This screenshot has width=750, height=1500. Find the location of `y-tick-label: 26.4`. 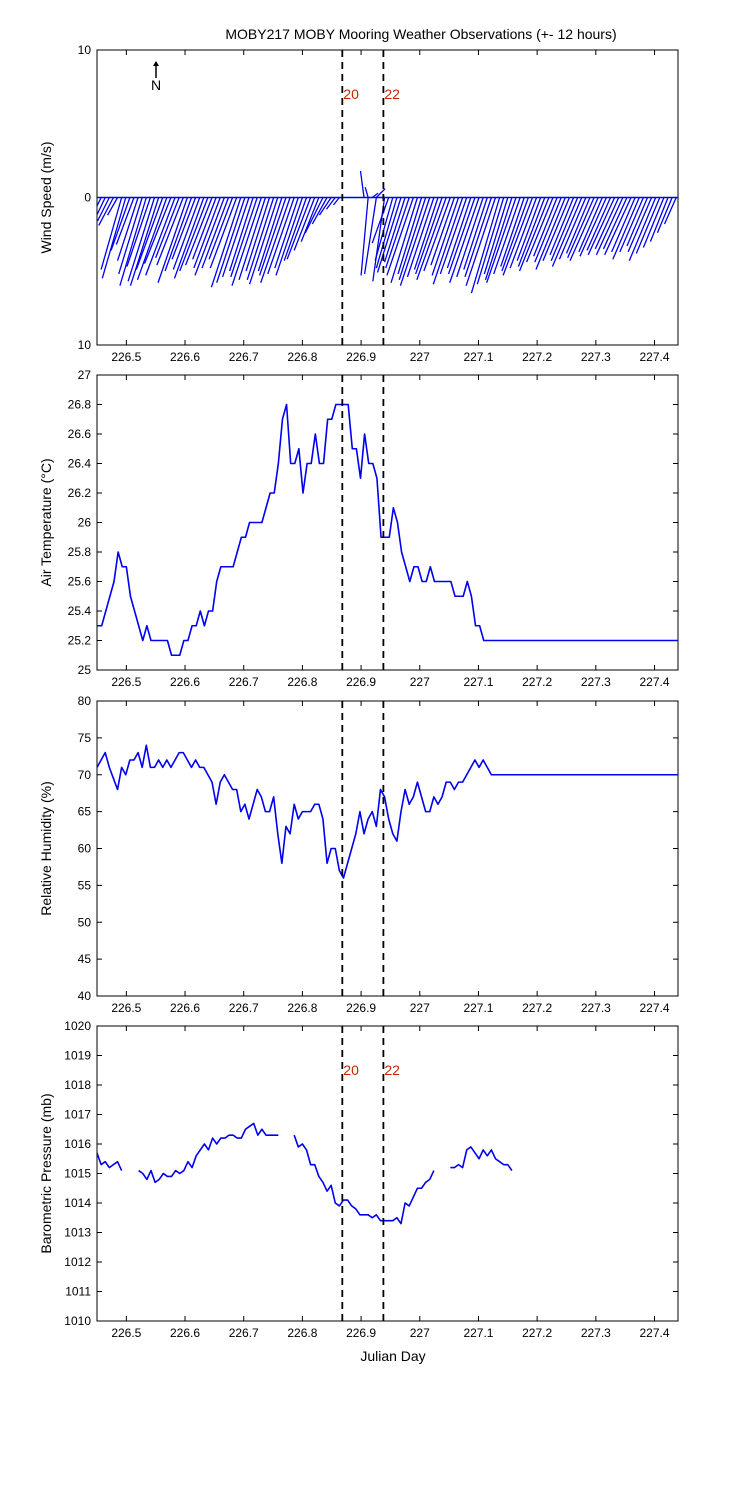

y-tick-label: 26.4 is located at coordinates (80, 464).